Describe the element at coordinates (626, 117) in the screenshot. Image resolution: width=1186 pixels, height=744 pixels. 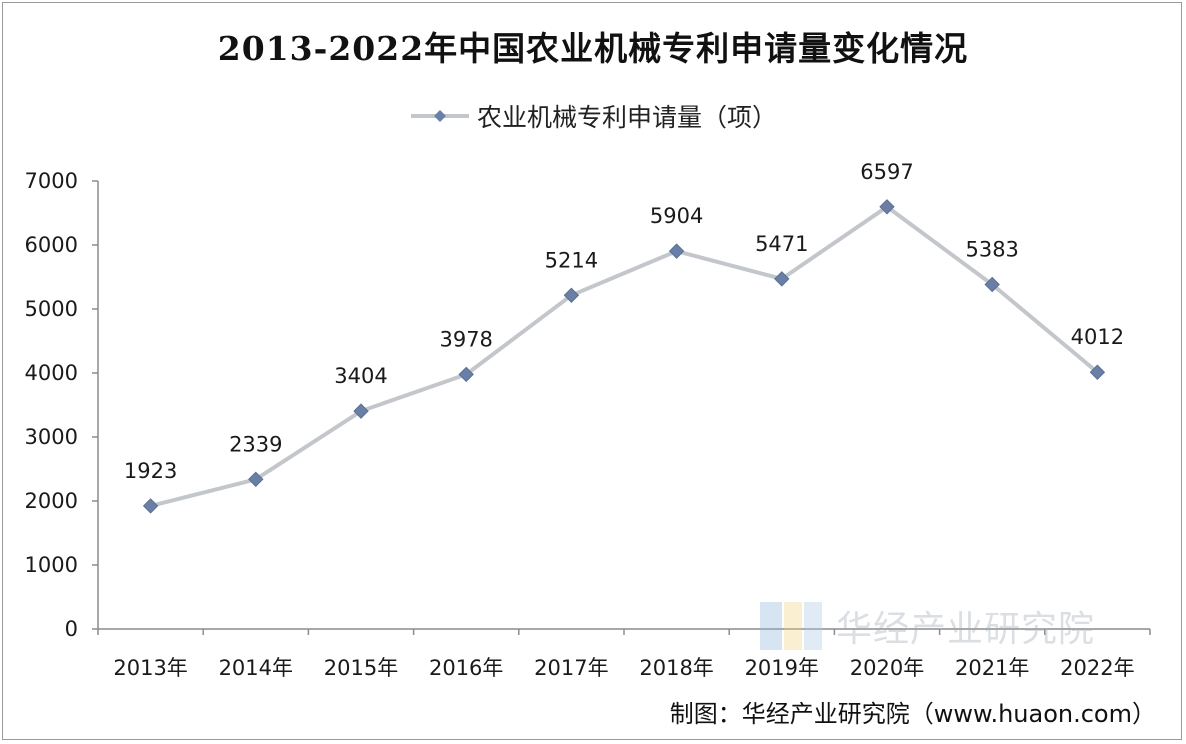
I see `legend-label: 农业机械专利申请量（项）` at that location.